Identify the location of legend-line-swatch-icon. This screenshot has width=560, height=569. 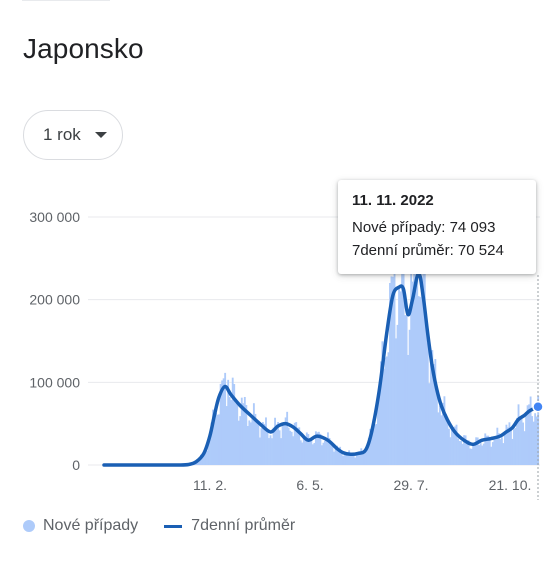
(173, 526).